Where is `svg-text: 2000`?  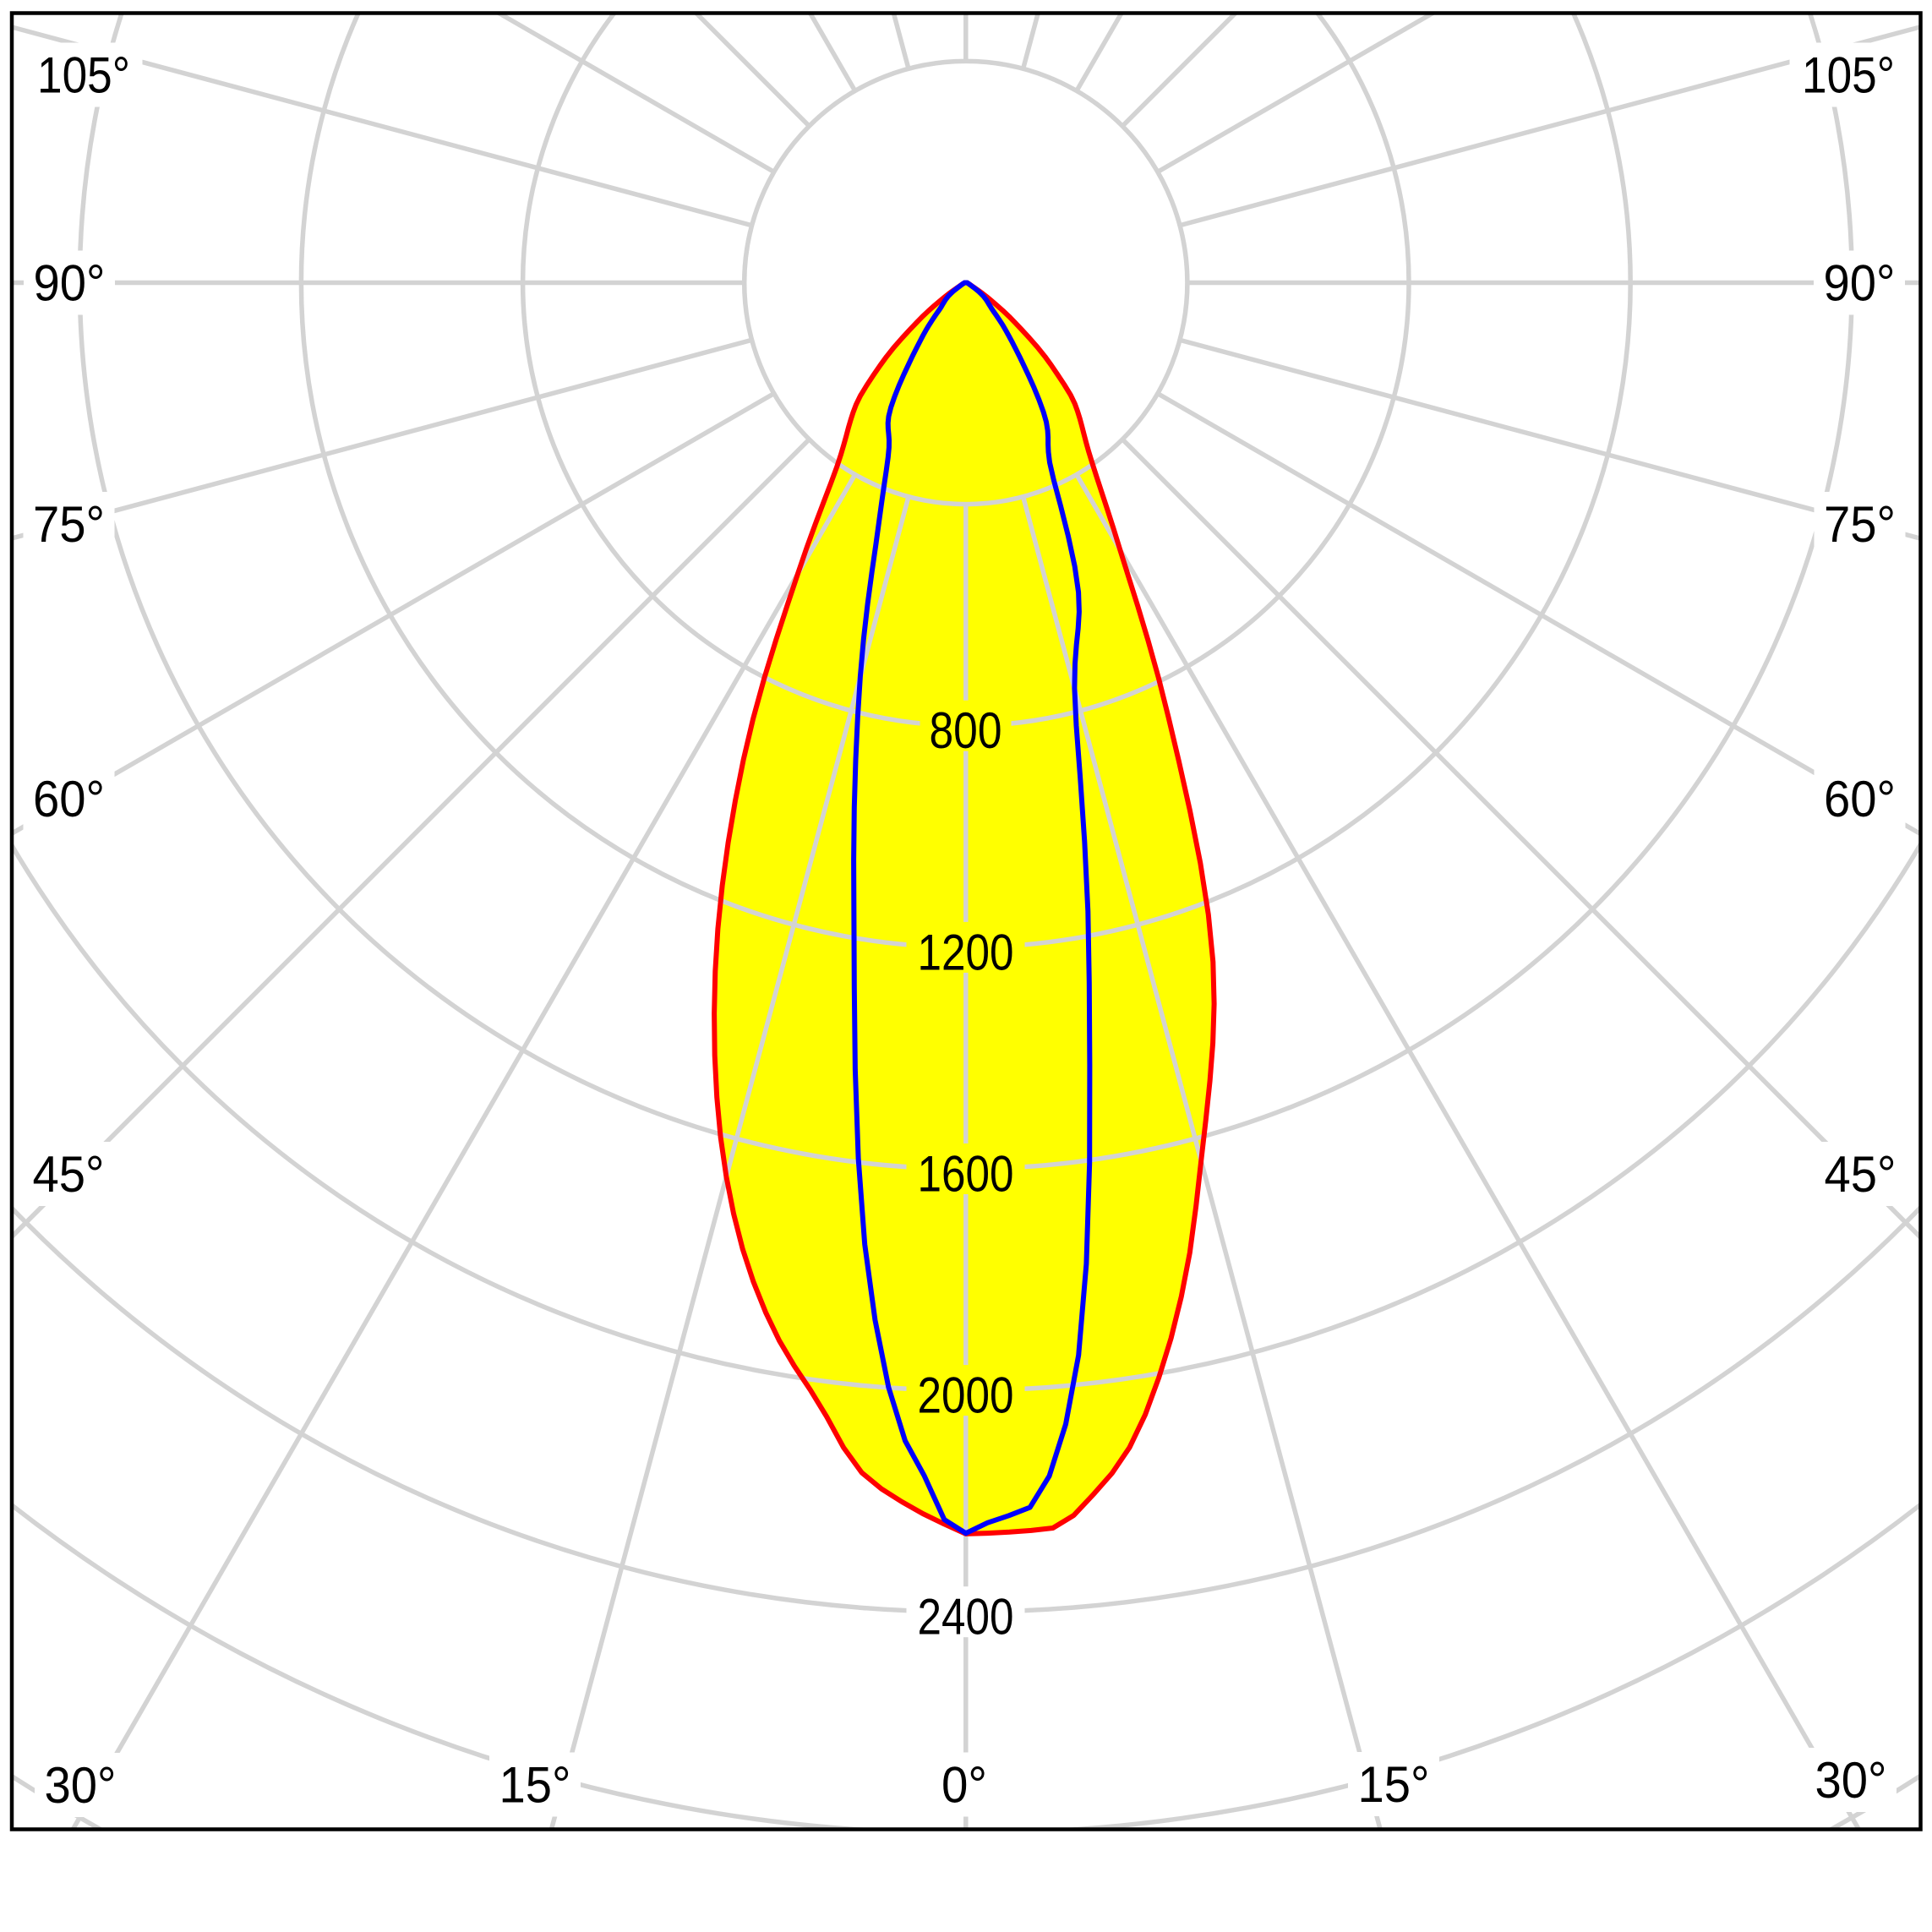 svg-text: 2000 is located at coordinates (966, 1395).